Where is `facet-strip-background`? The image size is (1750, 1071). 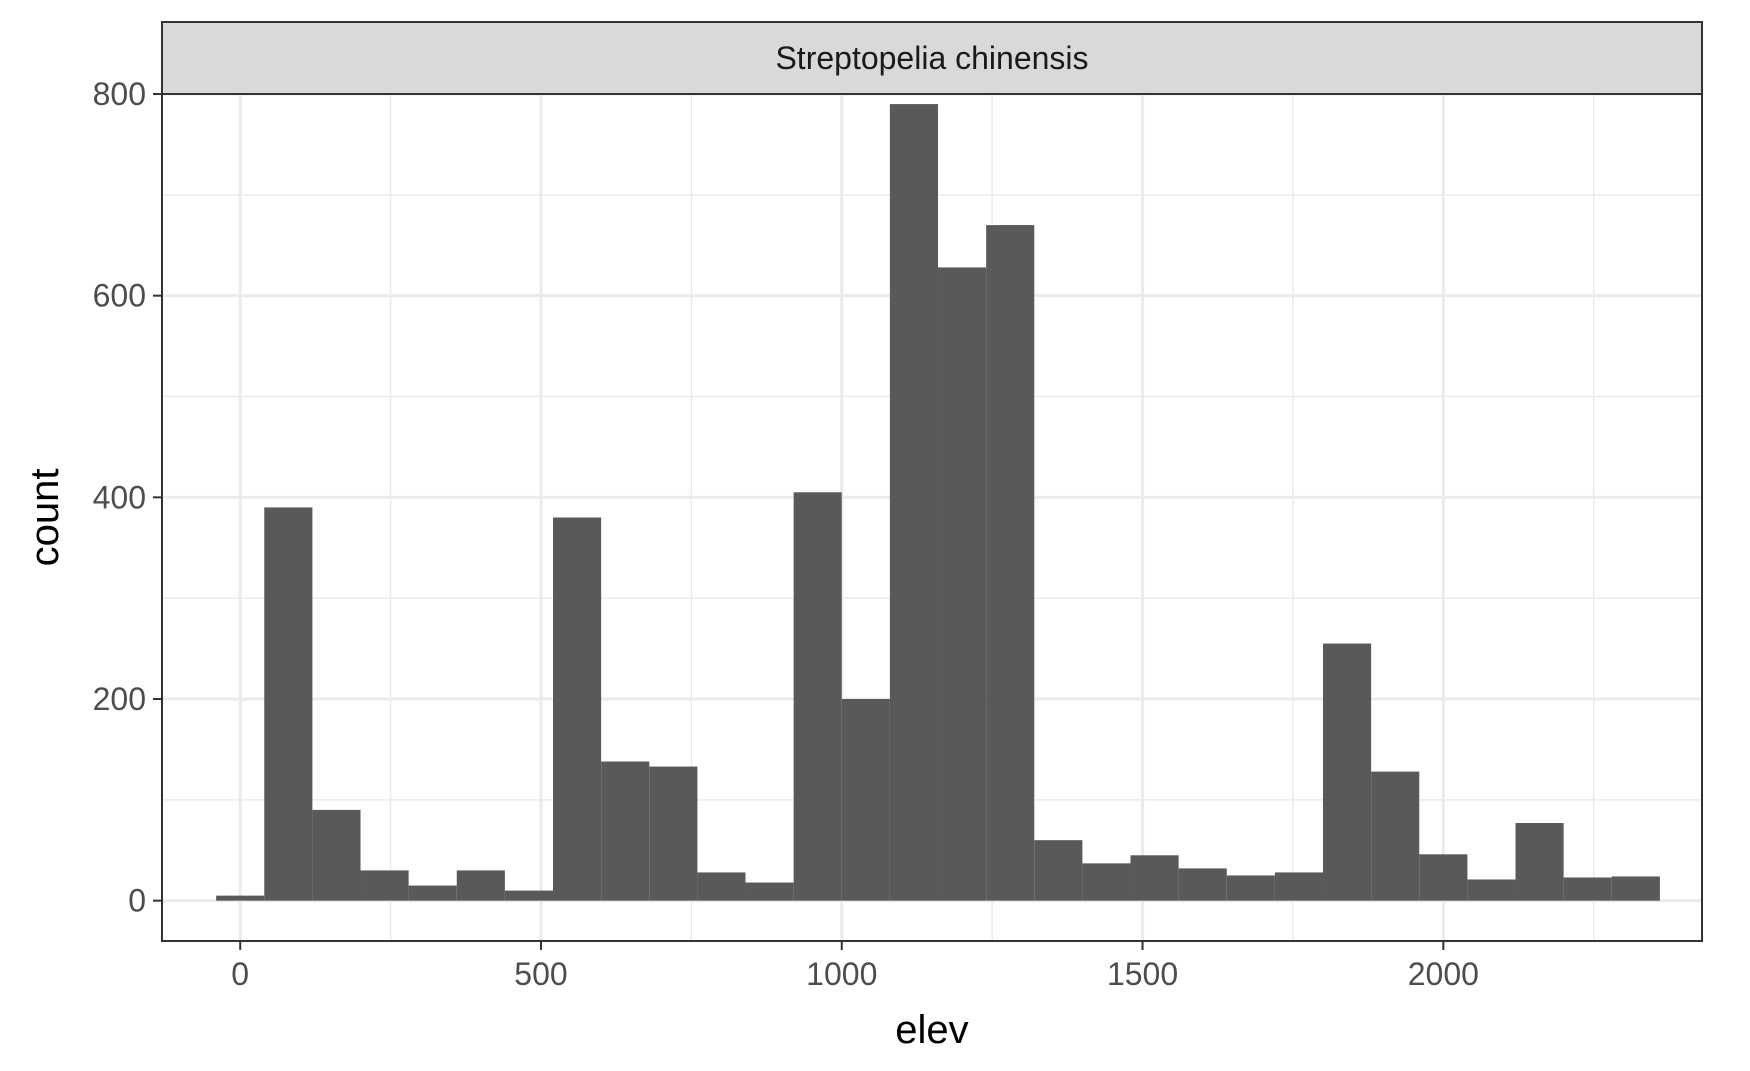
facet-strip-background is located at coordinates (932, 58).